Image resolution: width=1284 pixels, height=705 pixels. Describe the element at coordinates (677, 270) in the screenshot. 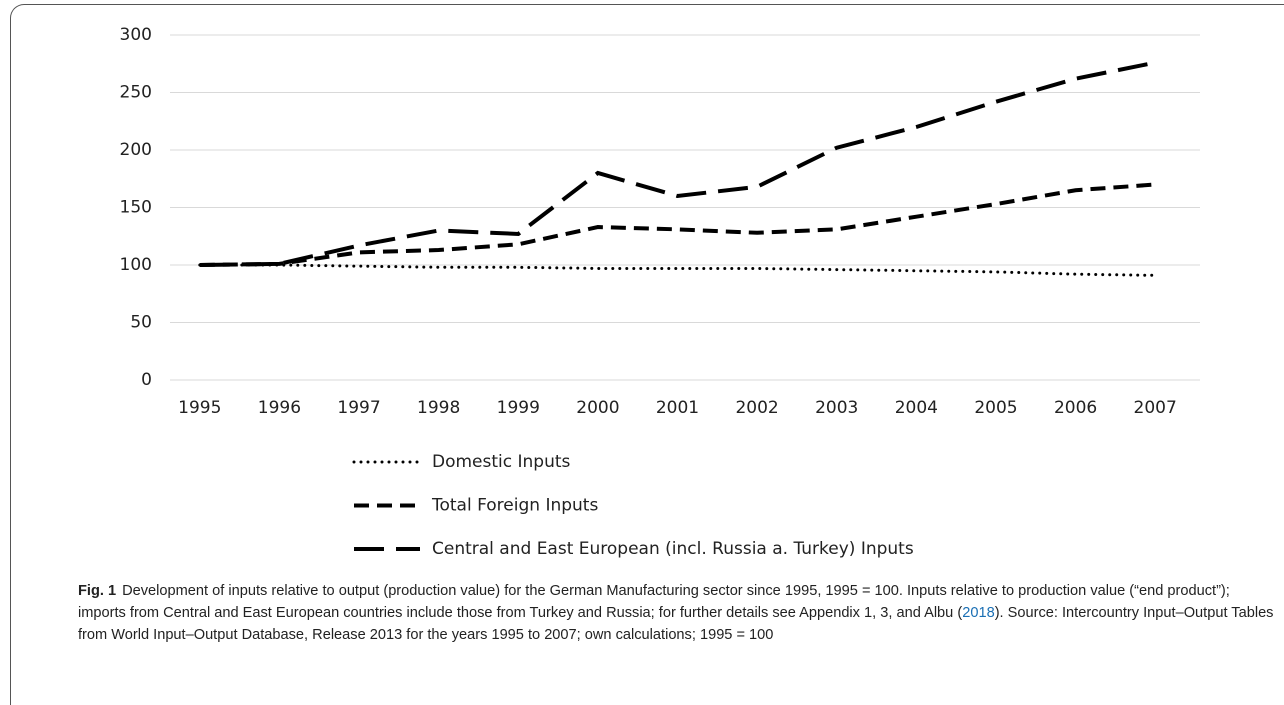

I see `line-series` at that location.